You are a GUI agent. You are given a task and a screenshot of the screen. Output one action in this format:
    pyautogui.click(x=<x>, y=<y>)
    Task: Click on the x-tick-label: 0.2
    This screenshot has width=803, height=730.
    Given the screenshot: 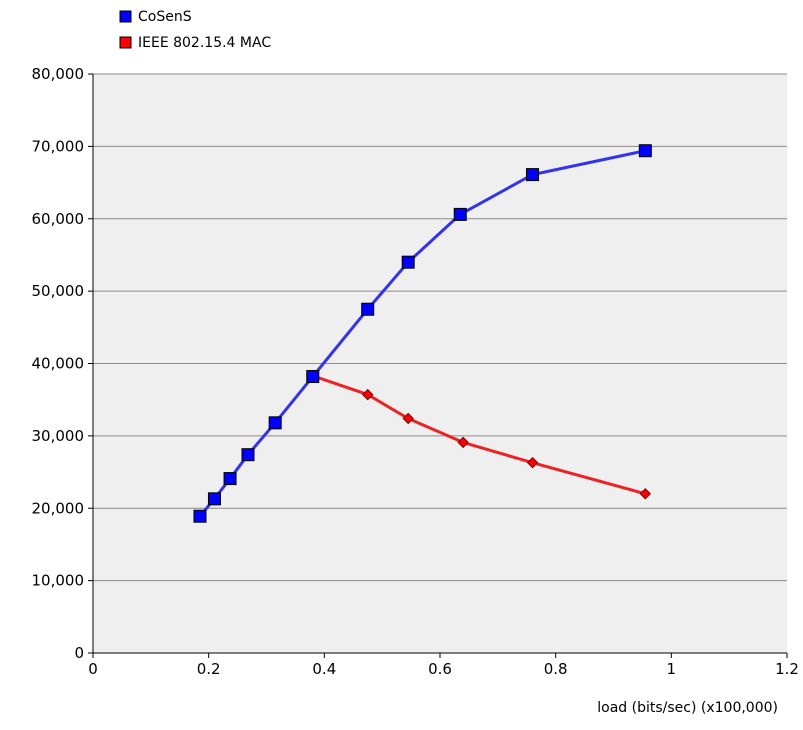 What is the action you would take?
    pyautogui.click(x=209, y=669)
    